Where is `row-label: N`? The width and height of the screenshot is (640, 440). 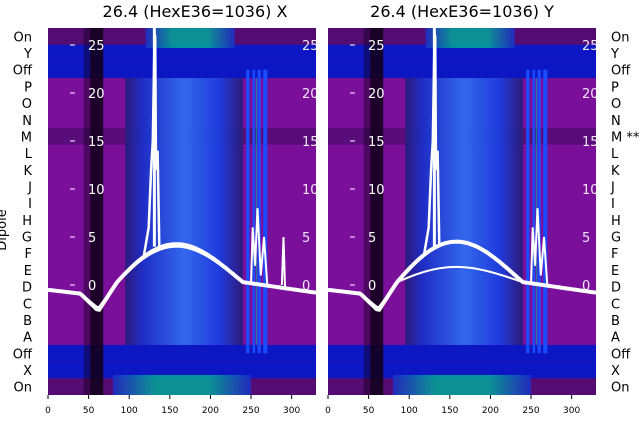
row-label: N is located at coordinates (27, 121).